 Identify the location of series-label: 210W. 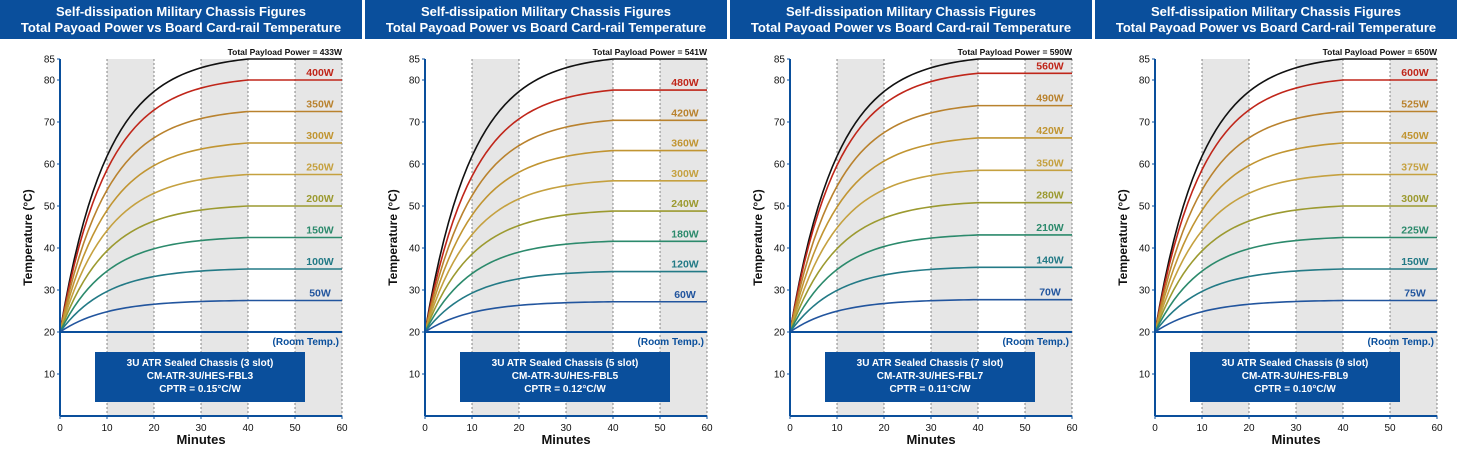
(1050, 228).